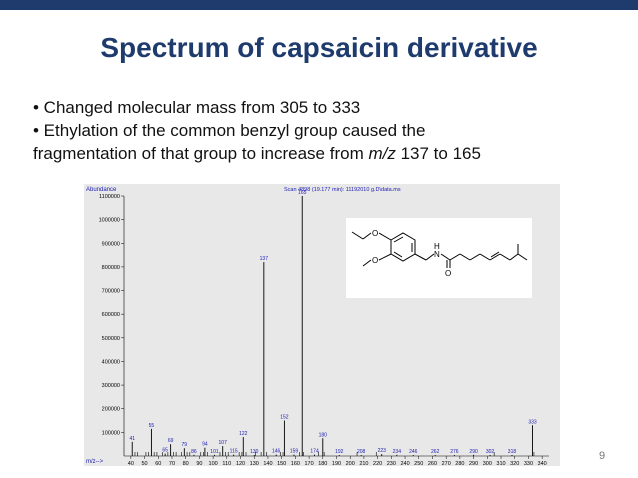 The width and height of the screenshot is (638, 478). What do you see at coordinates (284, 418) in the screenshot?
I see `peak-label: 152` at bounding box center [284, 418].